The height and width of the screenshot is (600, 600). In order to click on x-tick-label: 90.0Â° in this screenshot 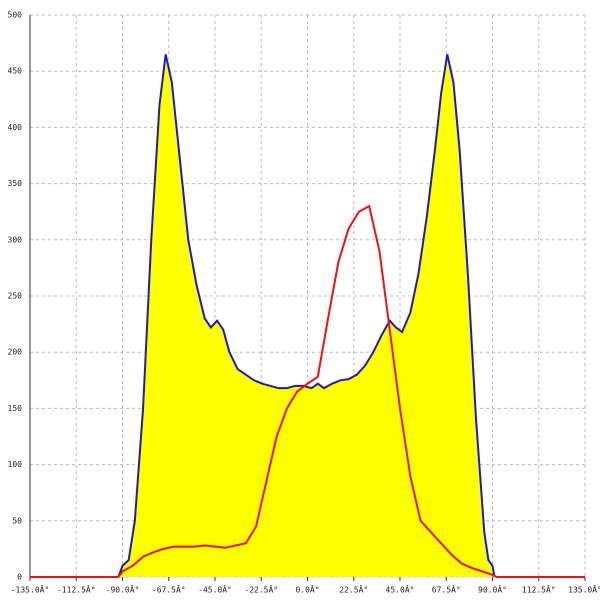, I will do `click(492, 589)`.